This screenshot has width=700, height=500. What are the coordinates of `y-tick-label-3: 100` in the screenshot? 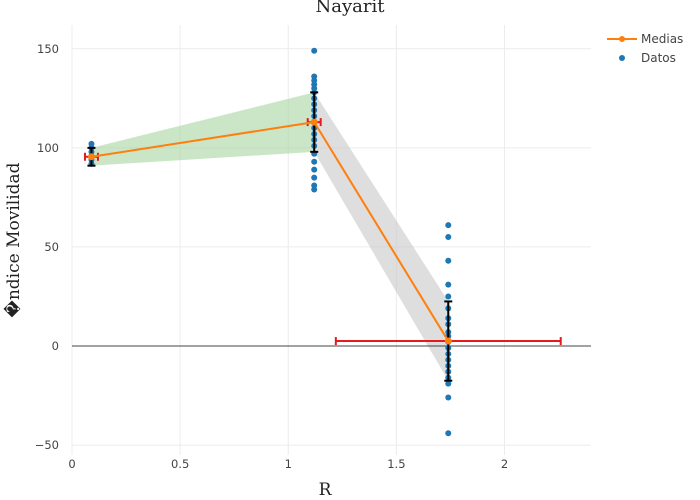 It's located at (48, 148).